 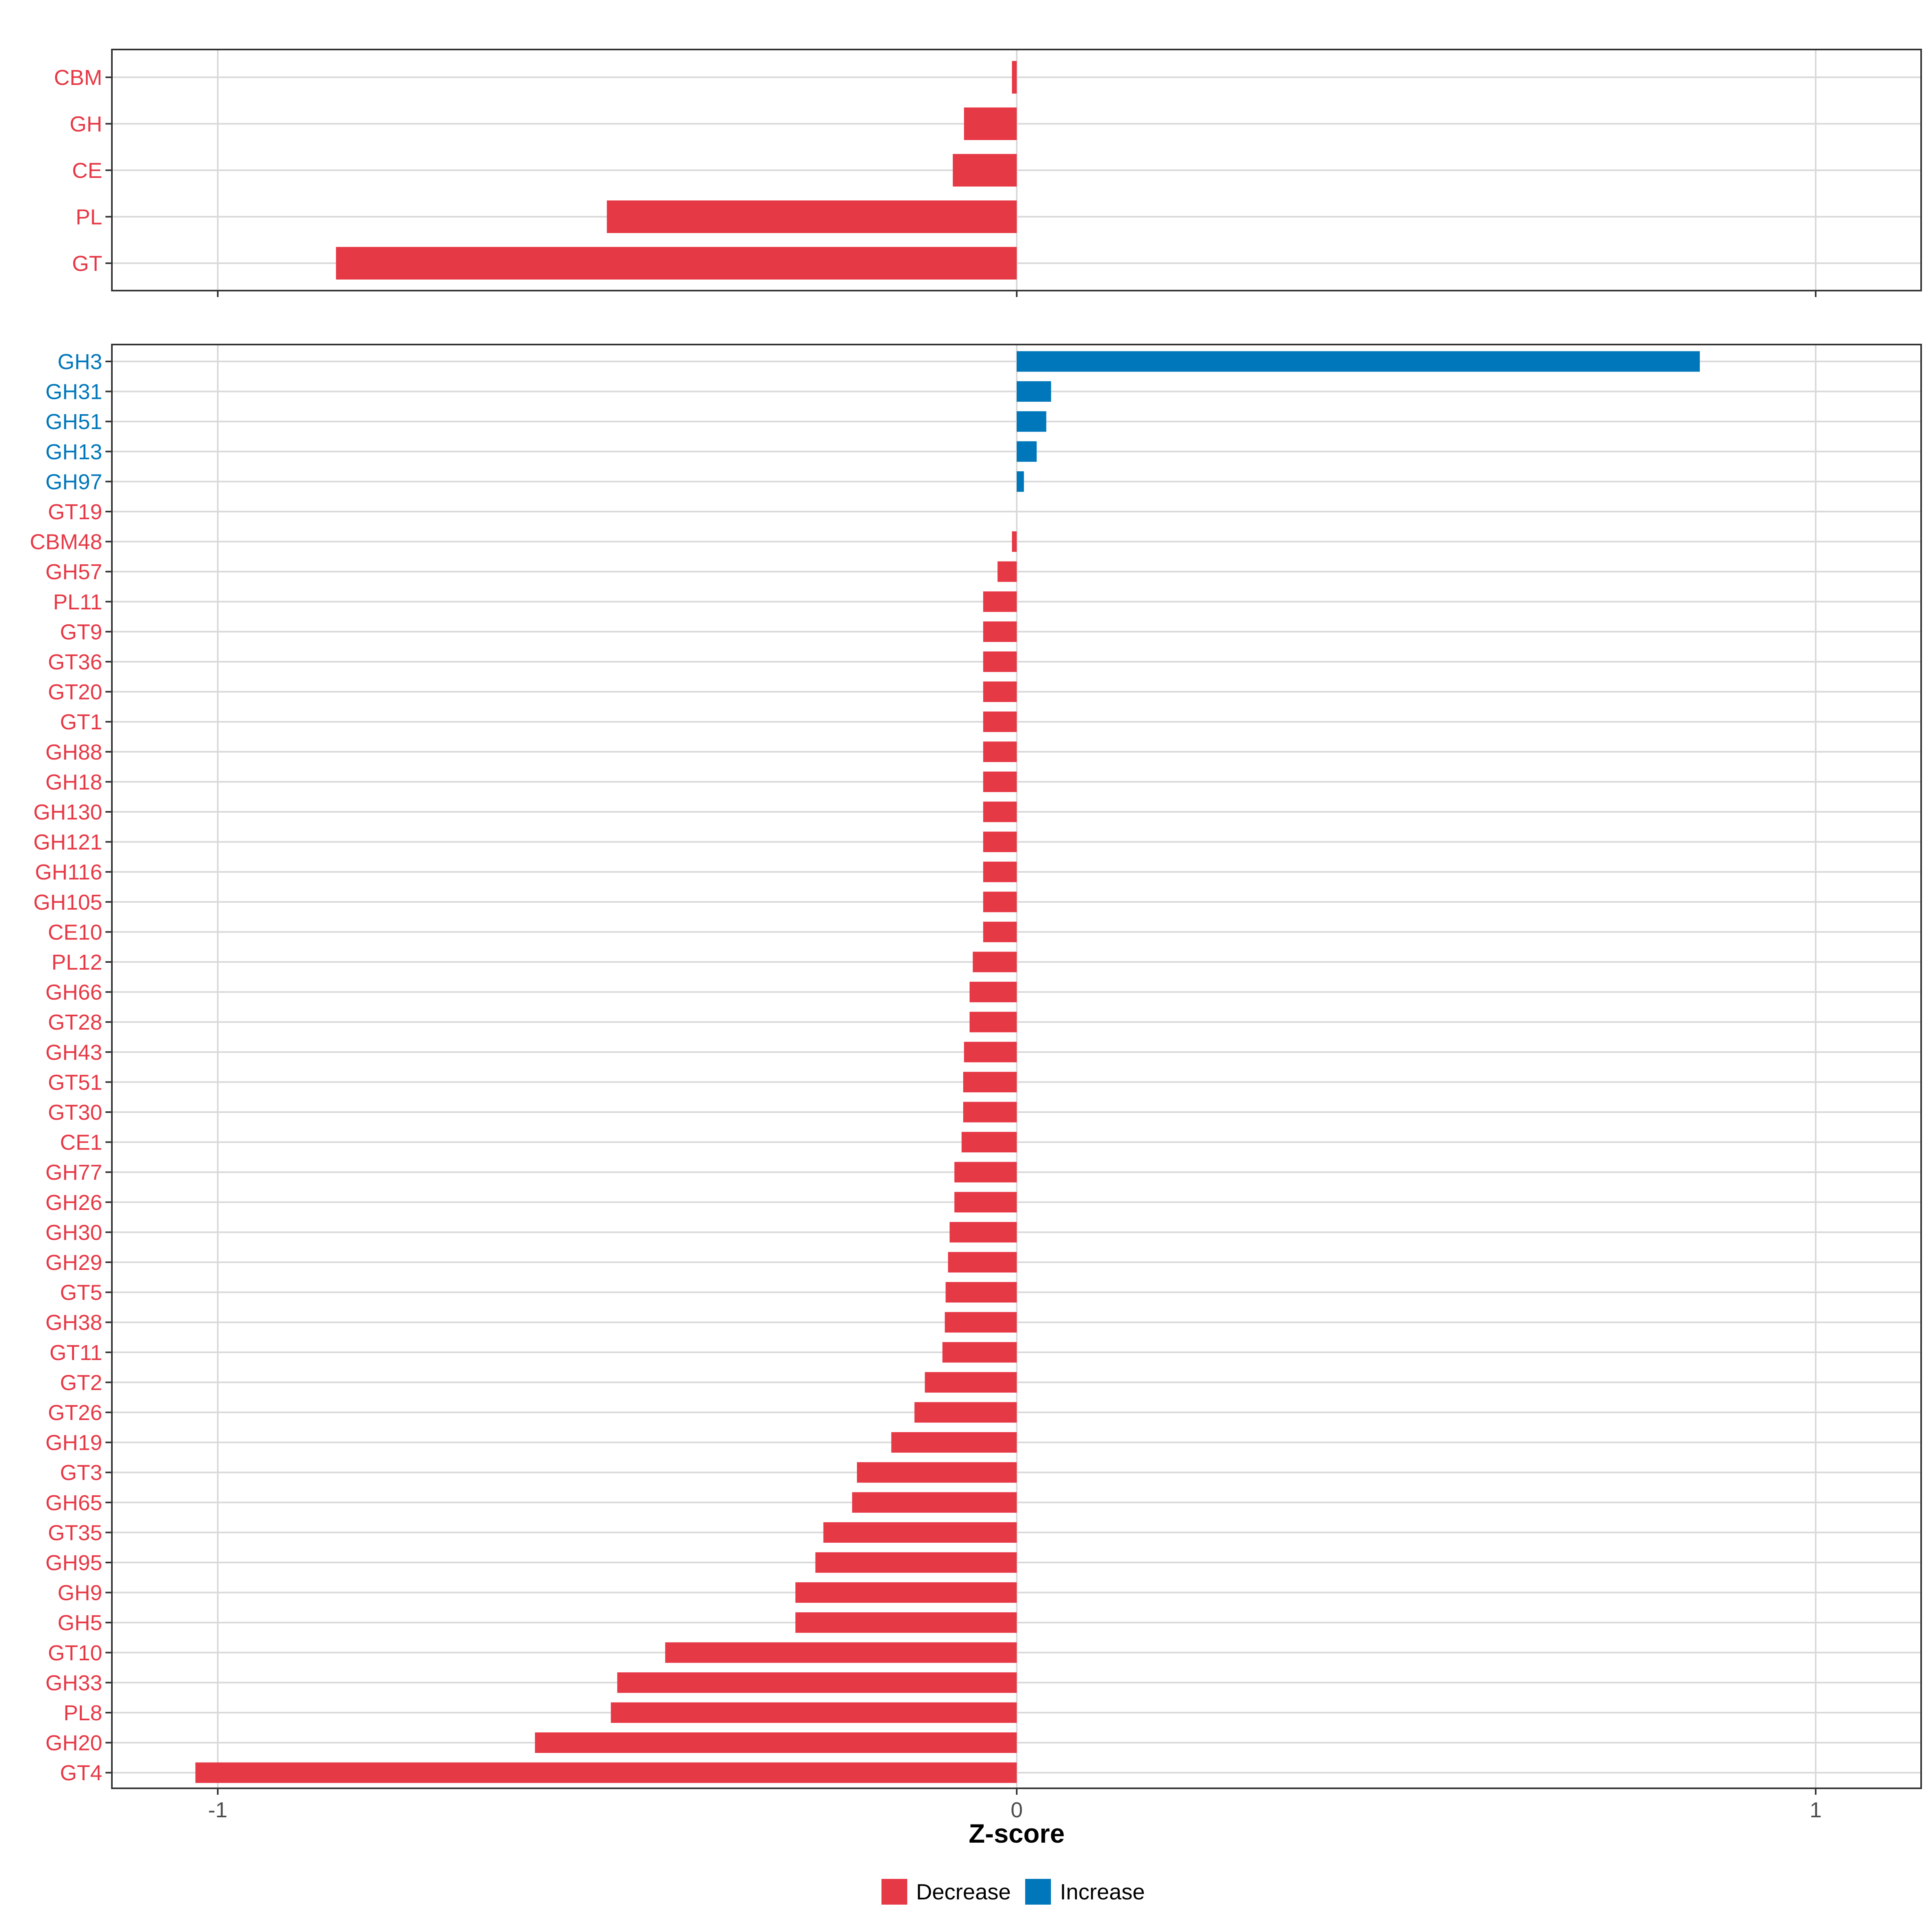 What do you see at coordinates (80, 1593) in the screenshot?
I see `category-label-subfamily-gh9: GH9` at bounding box center [80, 1593].